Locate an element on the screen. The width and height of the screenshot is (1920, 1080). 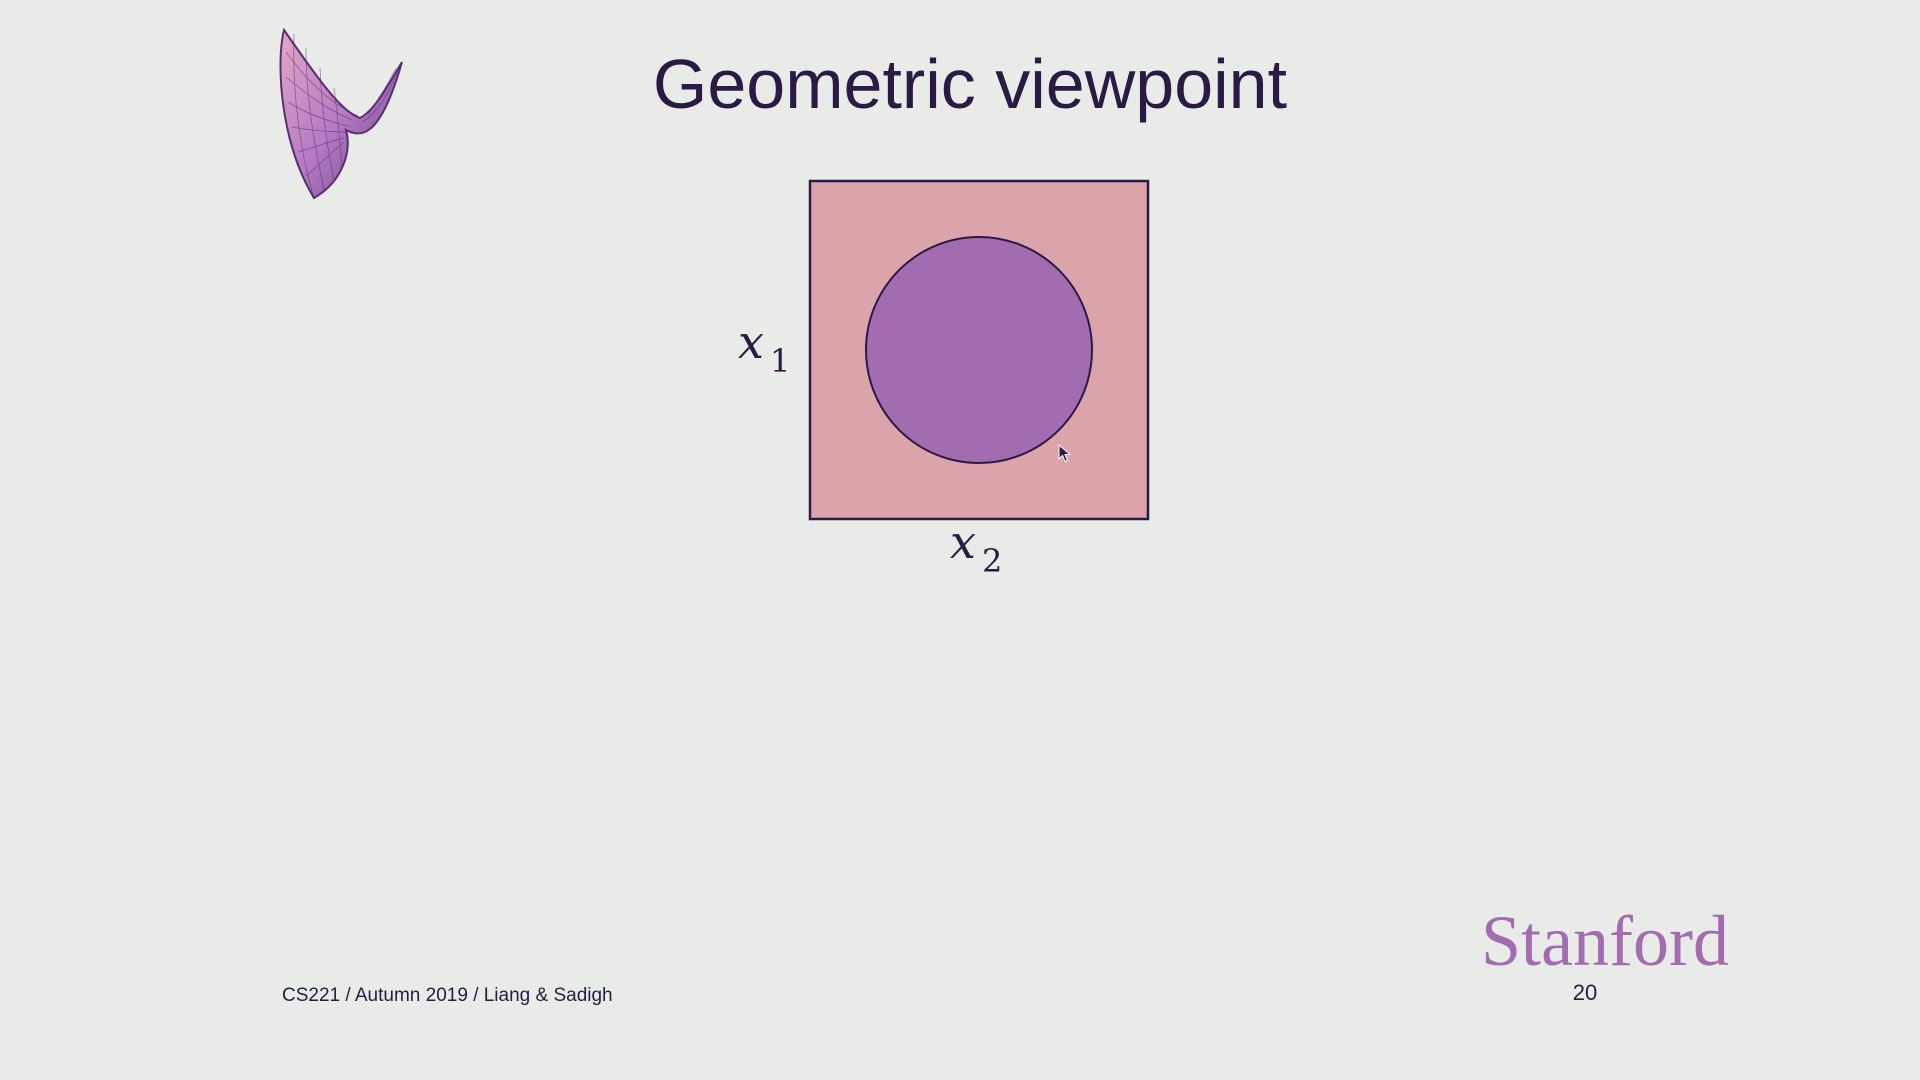
saddle-surface-icon is located at coordinates (341, 113).